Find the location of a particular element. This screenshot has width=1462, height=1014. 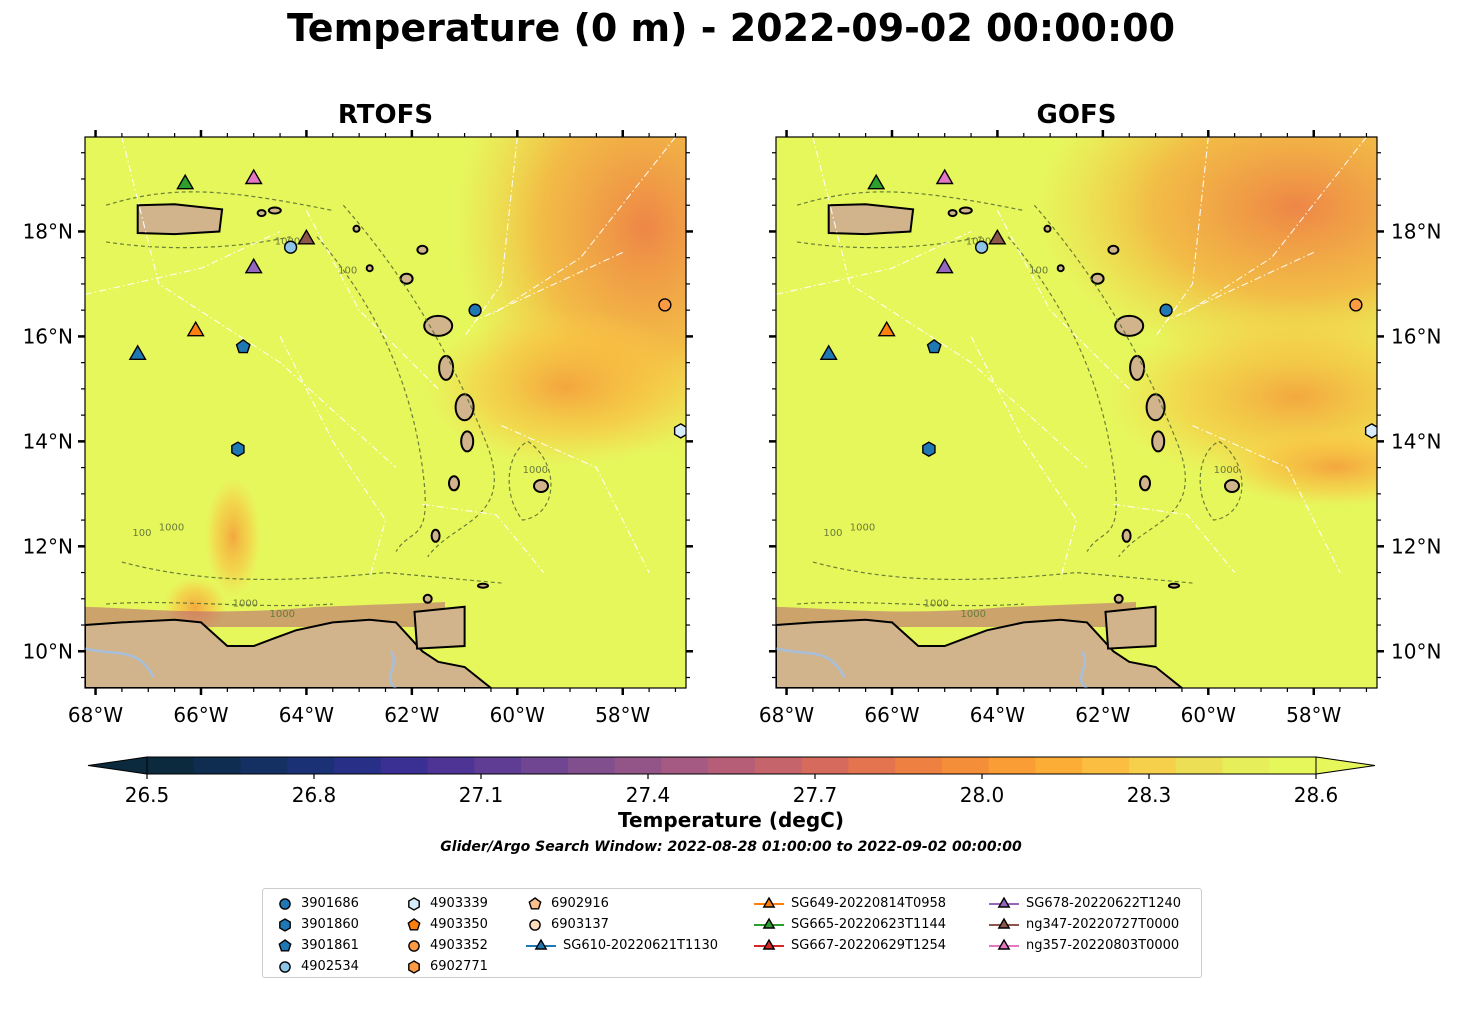

legend-item: SG649-20220814T0958 is located at coordinates (849, 903).